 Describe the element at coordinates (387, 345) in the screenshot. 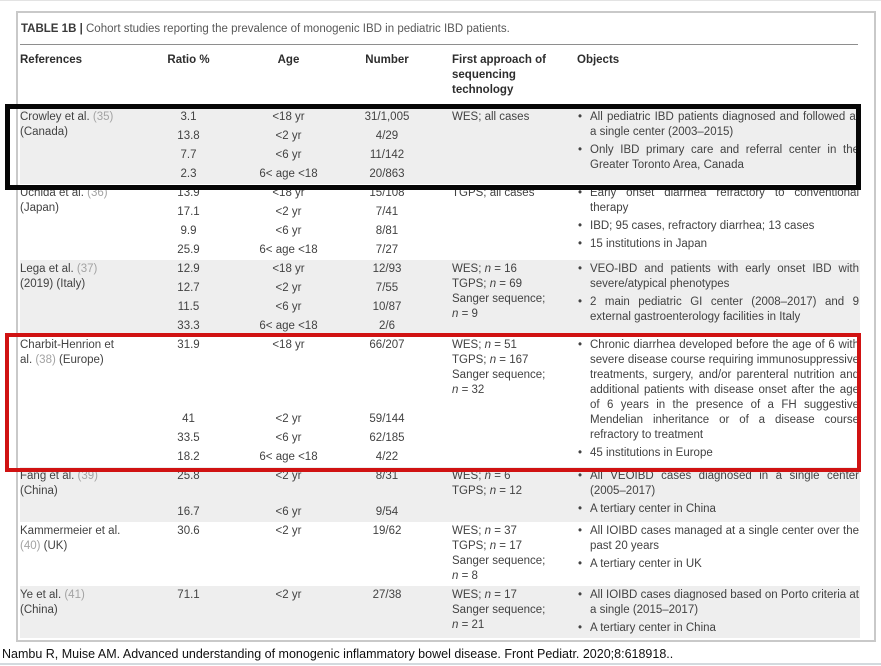

I see `number-cell: 66/207` at that location.